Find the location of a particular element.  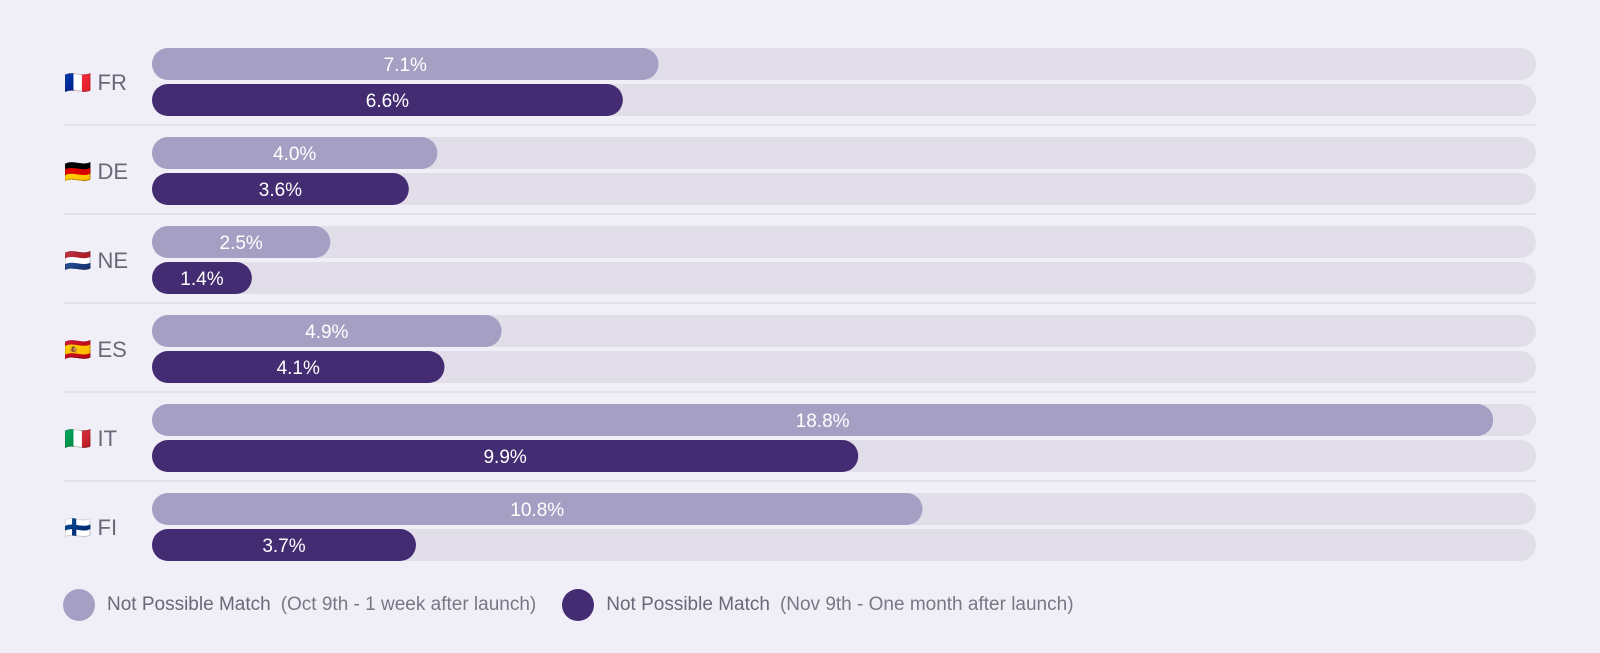

value-label-es-nov: 4.1% is located at coordinates (298, 368).